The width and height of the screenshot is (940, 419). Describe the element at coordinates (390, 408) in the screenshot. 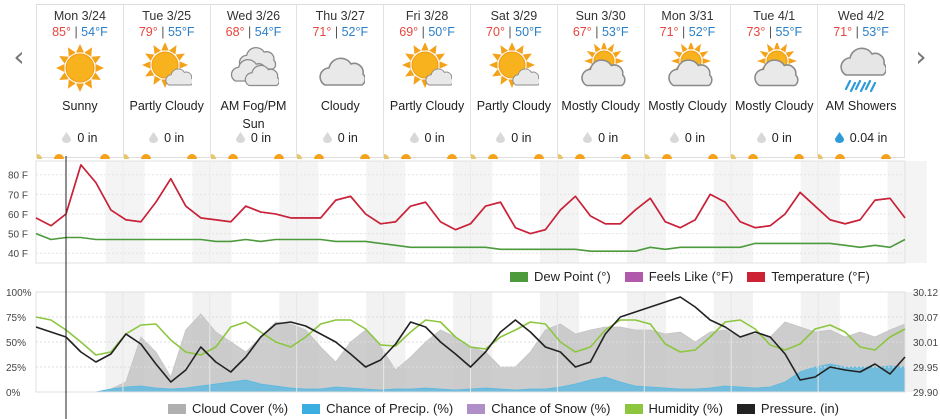

I see `legend-label: Chance of Precip. (%)` at that location.